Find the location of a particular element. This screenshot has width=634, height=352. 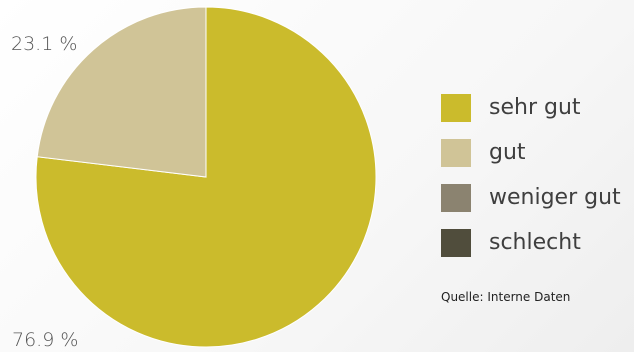

legend-item-sehr-gut: sehr gut is located at coordinates (531, 107).